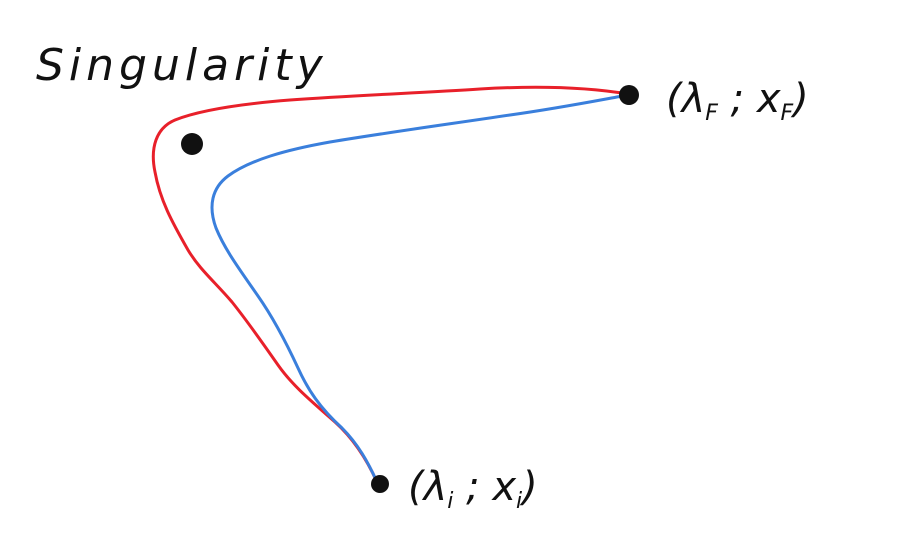 Image resolution: width=900 pixels, height=535 pixels. What do you see at coordinates (417, 487) in the screenshot?
I see `start-open-paren: (` at bounding box center [417, 487].